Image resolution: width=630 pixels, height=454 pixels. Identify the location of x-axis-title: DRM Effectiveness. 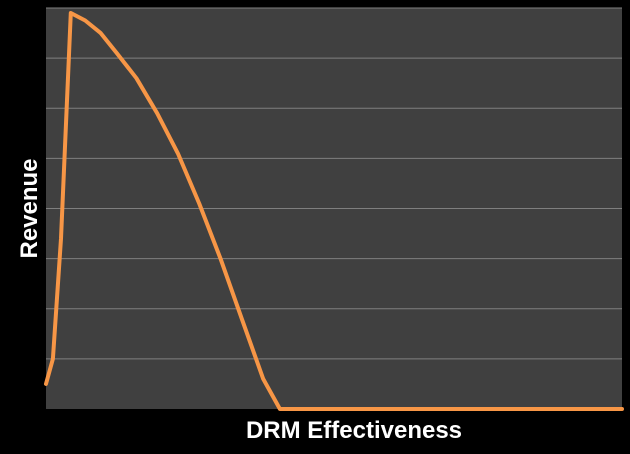
(354, 430).